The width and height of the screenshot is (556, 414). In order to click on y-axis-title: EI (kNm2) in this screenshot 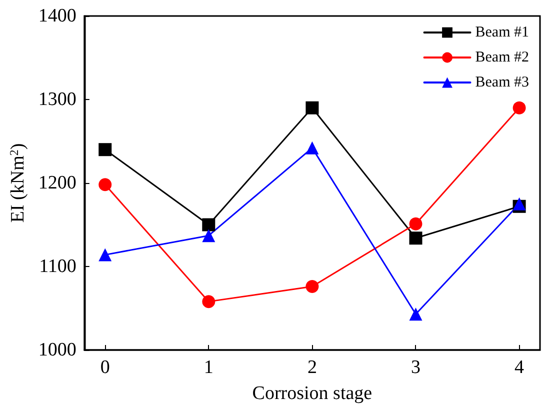, I will do `click(17, 183)`.